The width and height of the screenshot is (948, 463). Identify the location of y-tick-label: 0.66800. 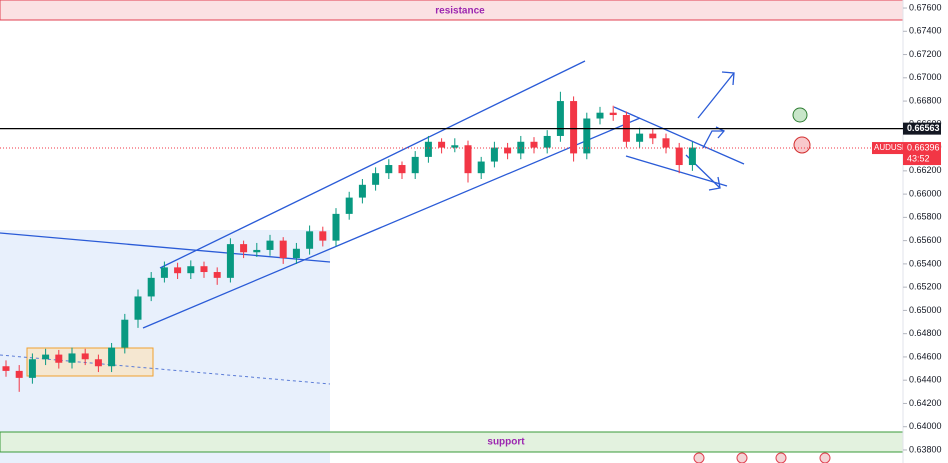
(925, 100).